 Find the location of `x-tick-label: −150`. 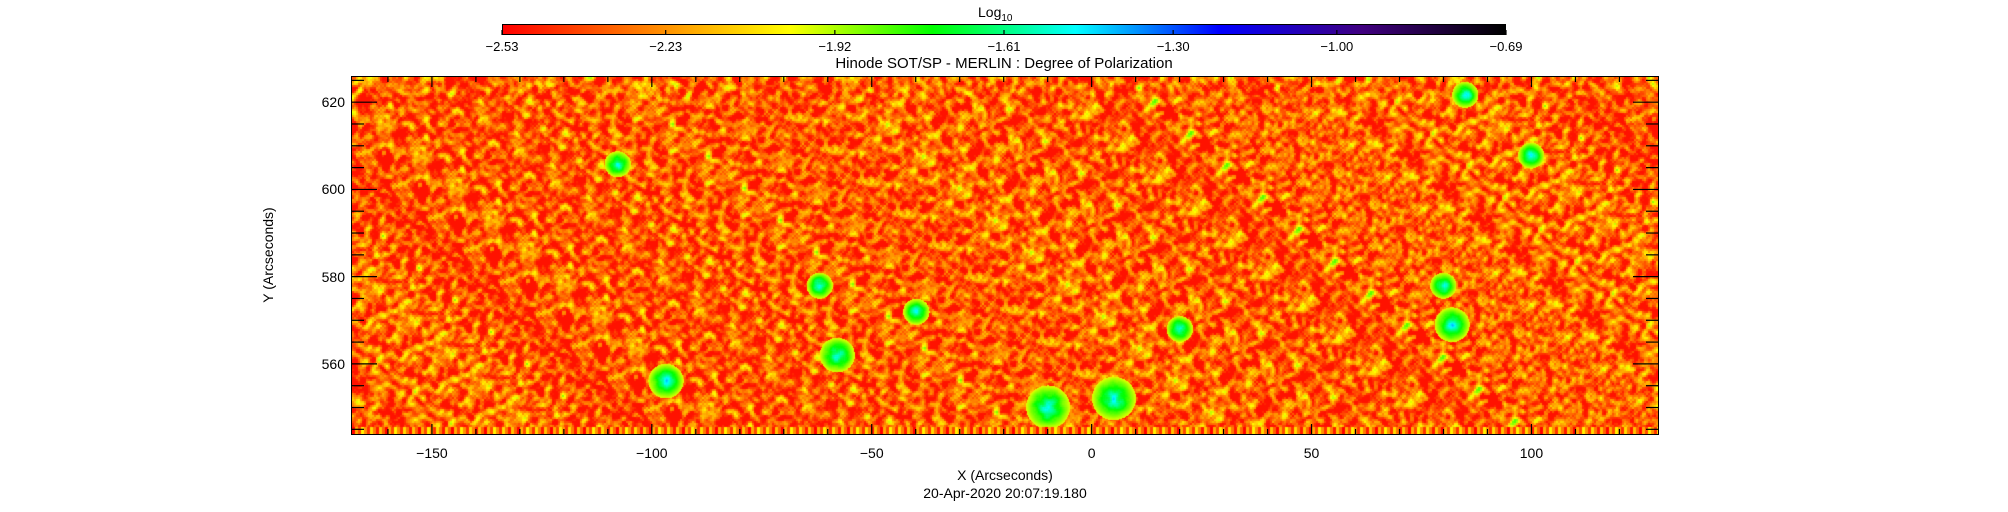

x-tick-label: −150 is located at coordinates (432, 453).